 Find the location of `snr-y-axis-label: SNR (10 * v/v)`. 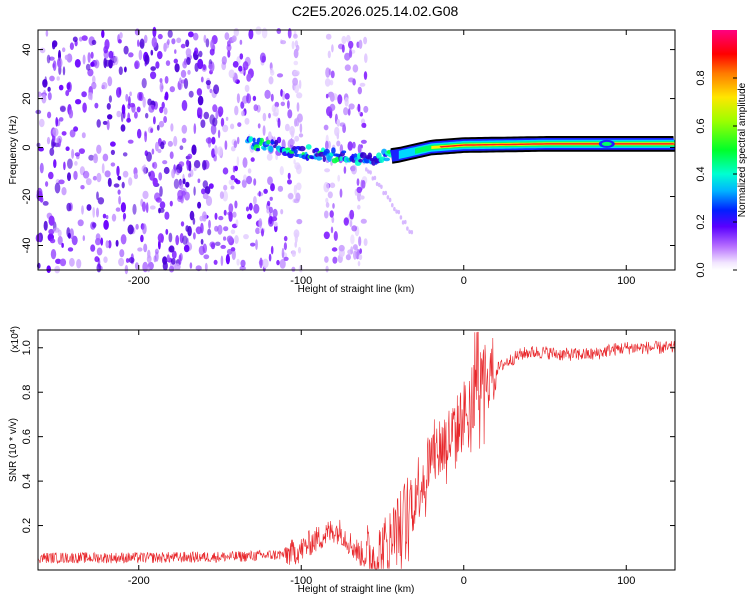

snr-y-axis-label: SNR (10 * v/v) is located at coordinates (13, 450).